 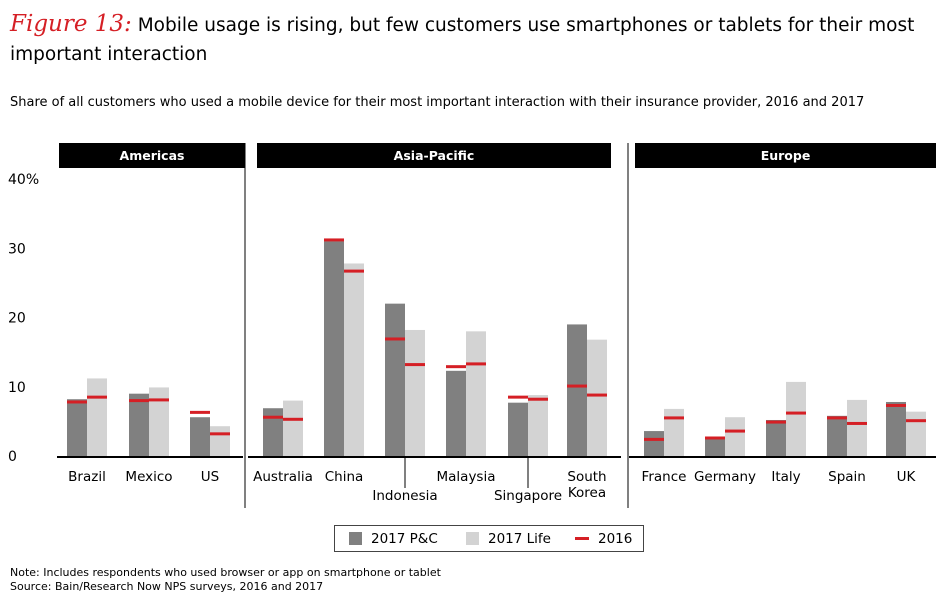 What do you see at coordinates (355, 538) in the screenshot?
I see `legend-swatch-pc` at bounding box center [355, 538].